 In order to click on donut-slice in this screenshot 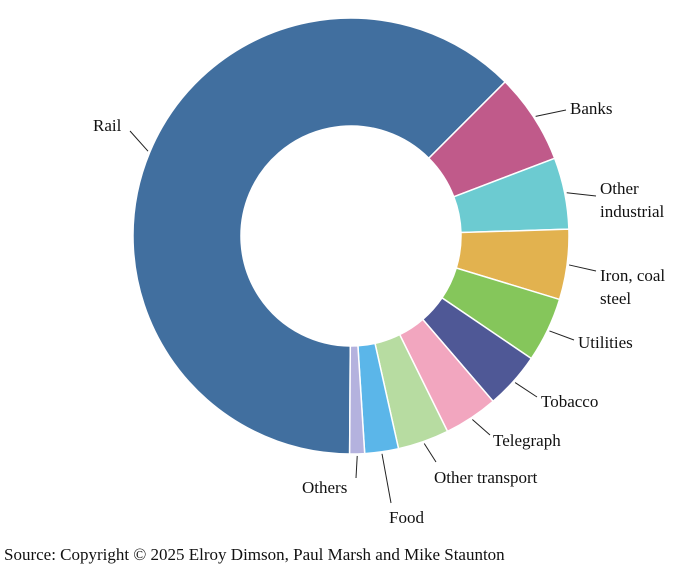, I will do `click(357, 399)`.